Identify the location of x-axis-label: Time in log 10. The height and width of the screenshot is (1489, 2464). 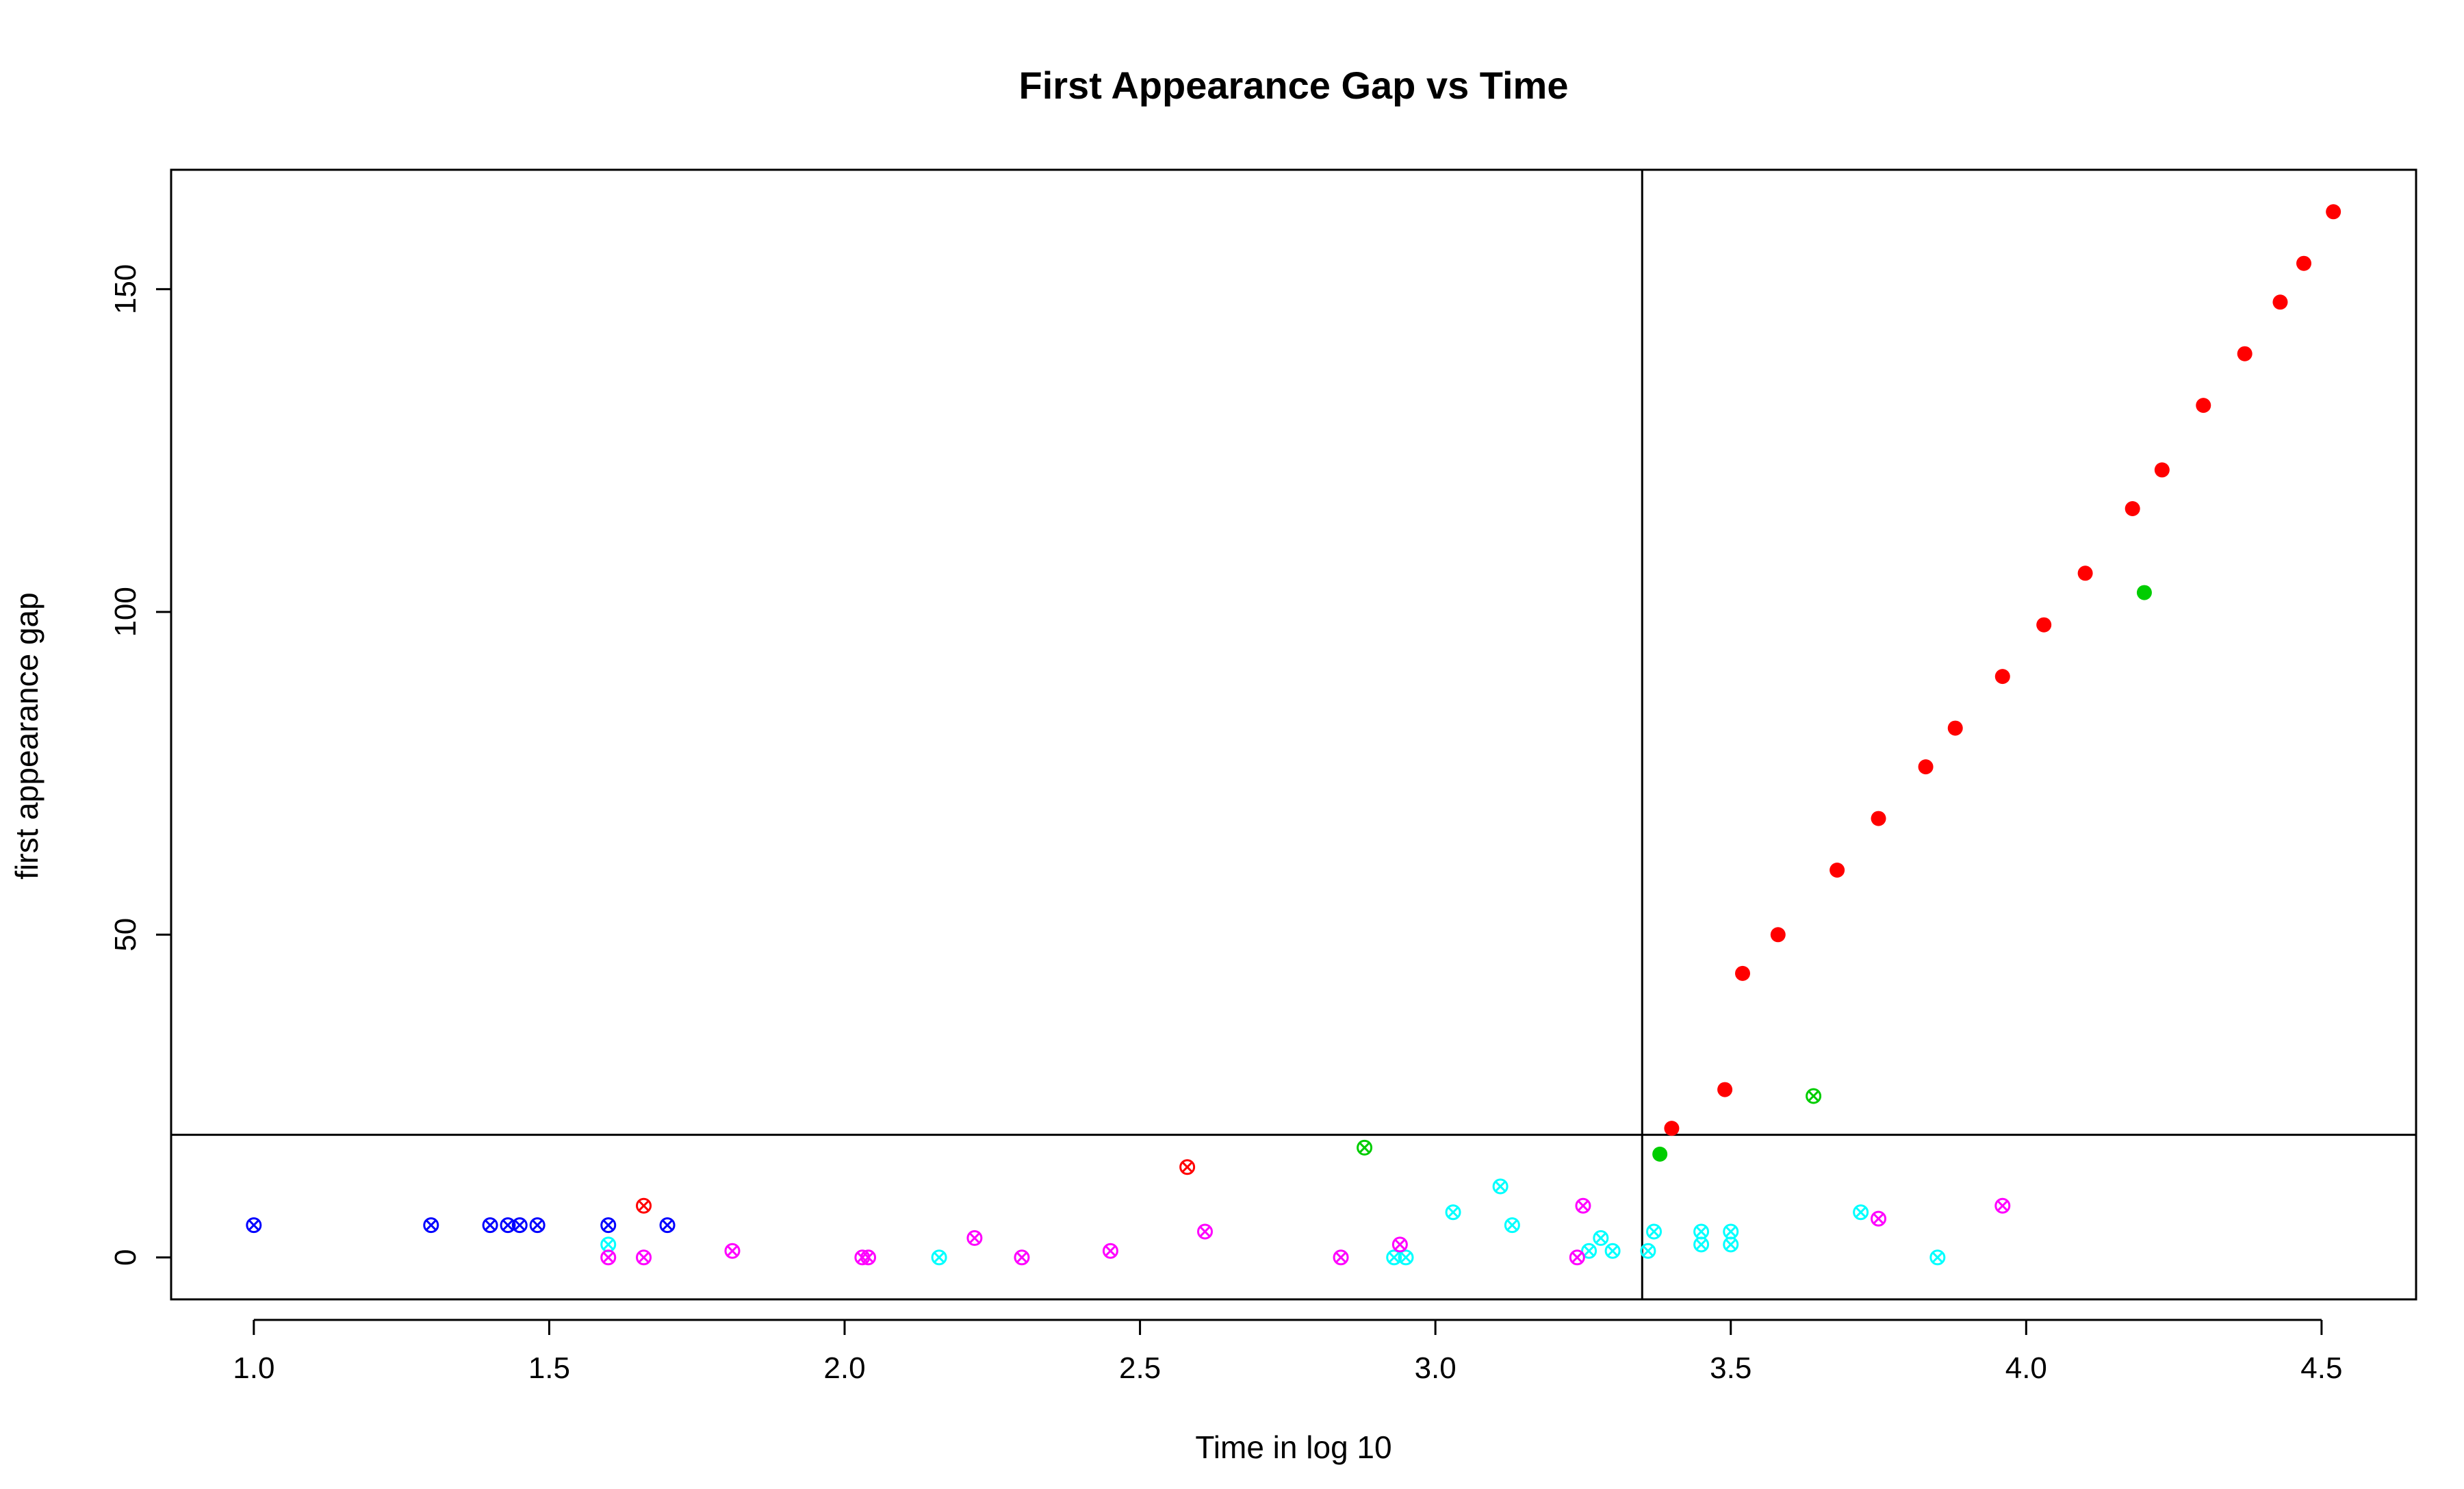
(1293, 1447).